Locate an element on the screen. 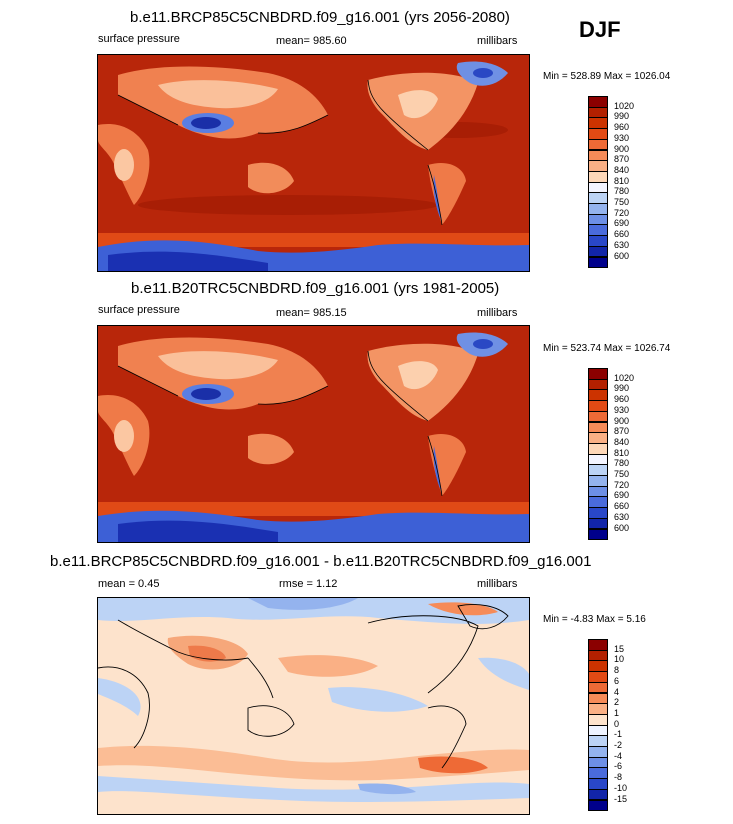 The width and height of the screenshot is (733, 824). colorbar-label: -15 is located at coordinates (621, 798).